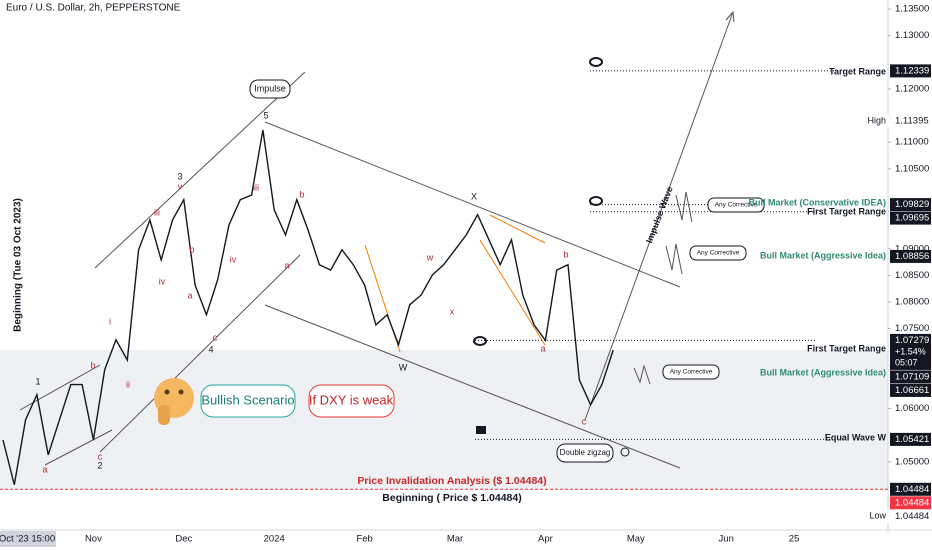 The height and width of the screenshot is (550, 932). What do you see at coordinates (451, 498) in the screenshot?
I see `annotation: Beginning ( Price $ 1.04484)` at bounding box center [451, 498].